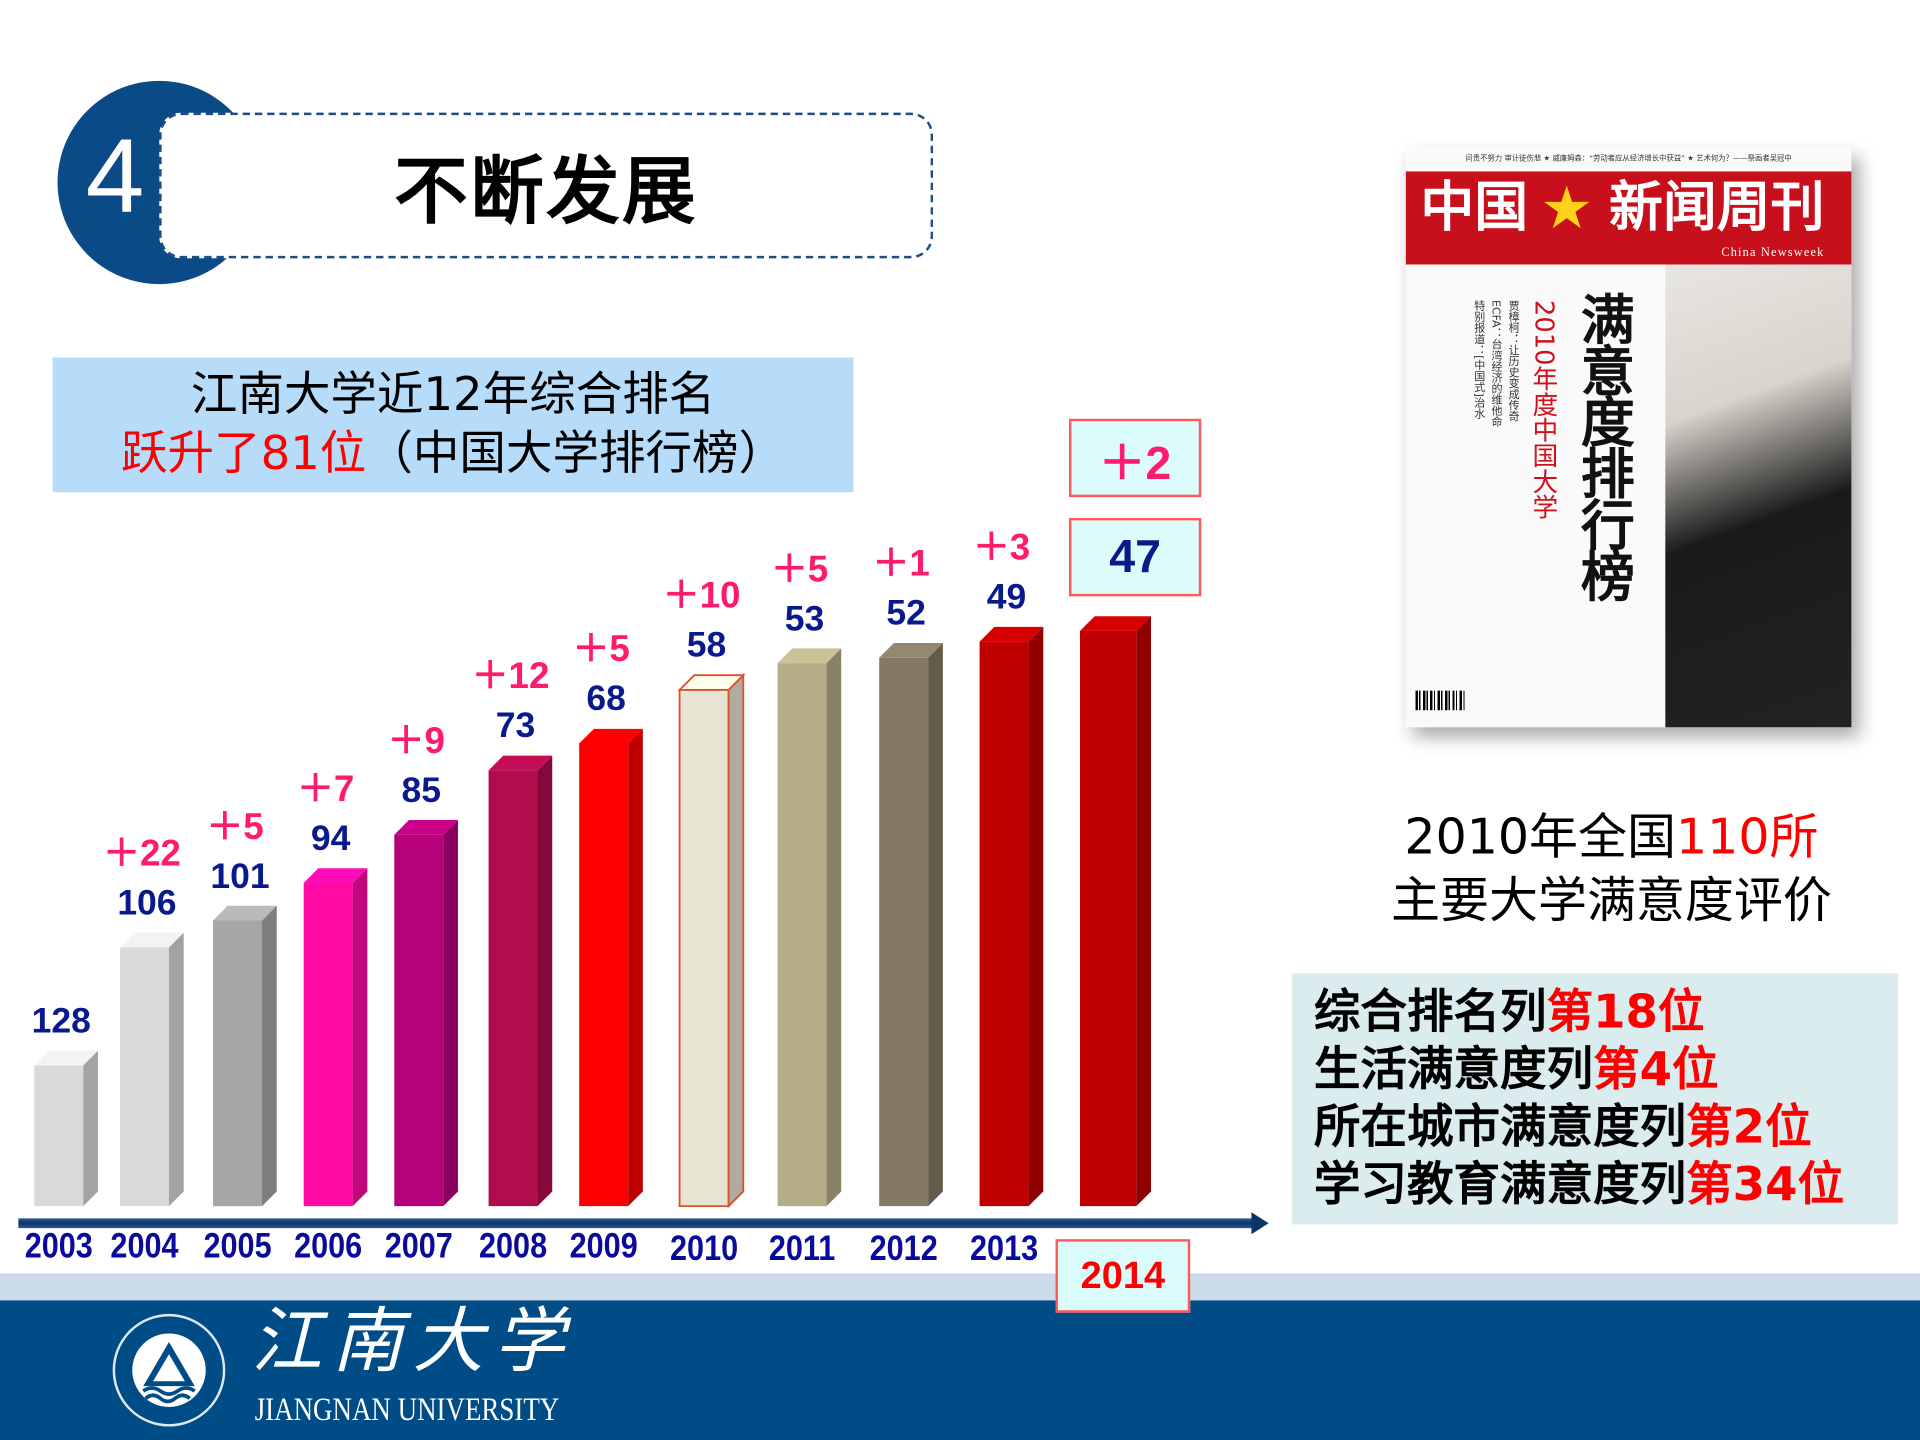  I want to click on bar-2011, so click(802, 935).